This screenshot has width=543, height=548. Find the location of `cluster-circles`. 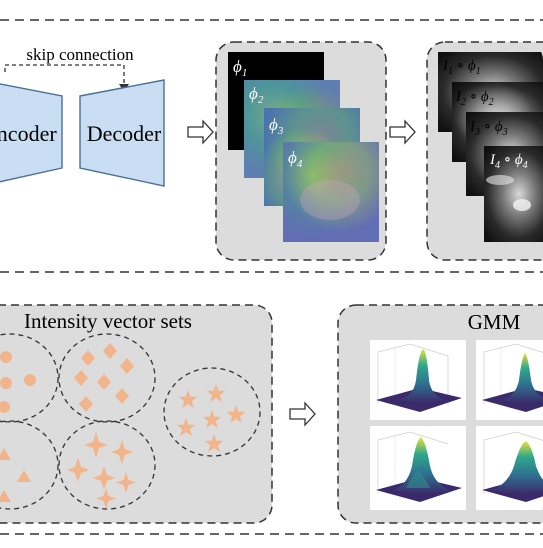

cluster-circles is located at coordinates (29, 378).